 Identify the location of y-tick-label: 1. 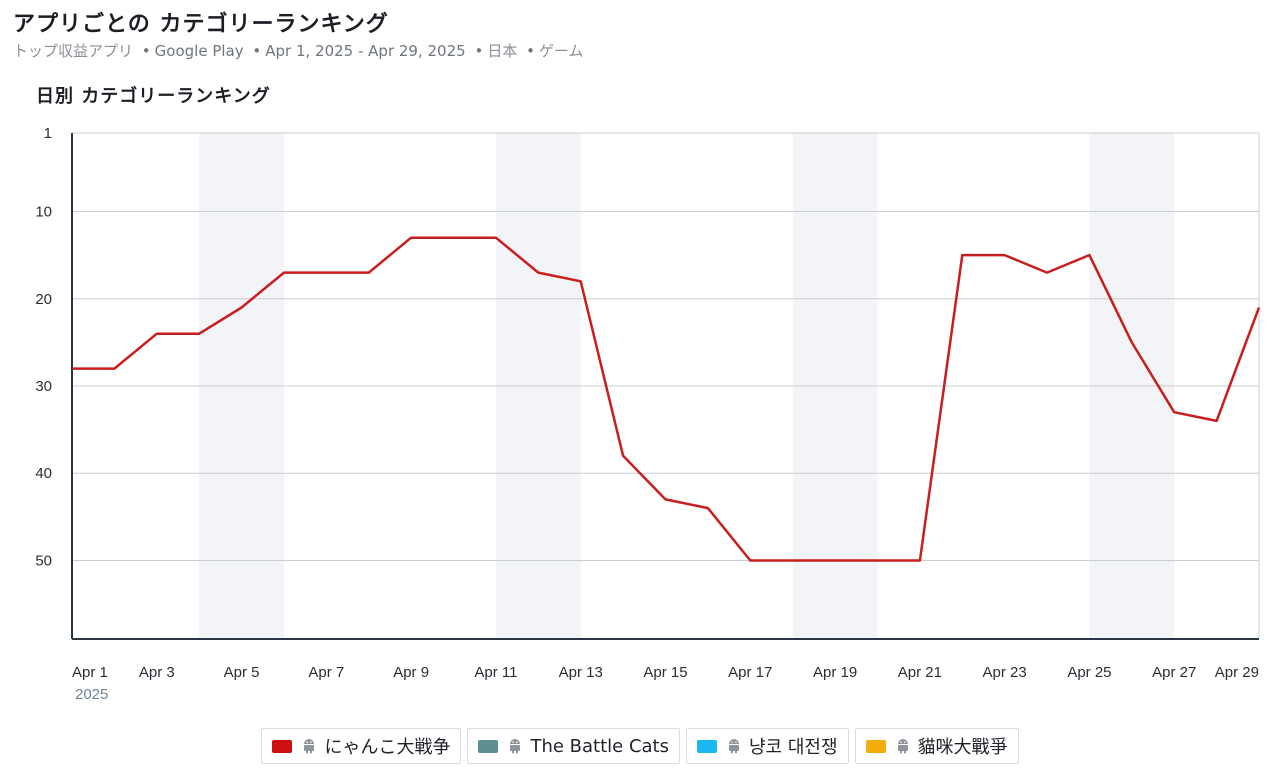
(48, 133).